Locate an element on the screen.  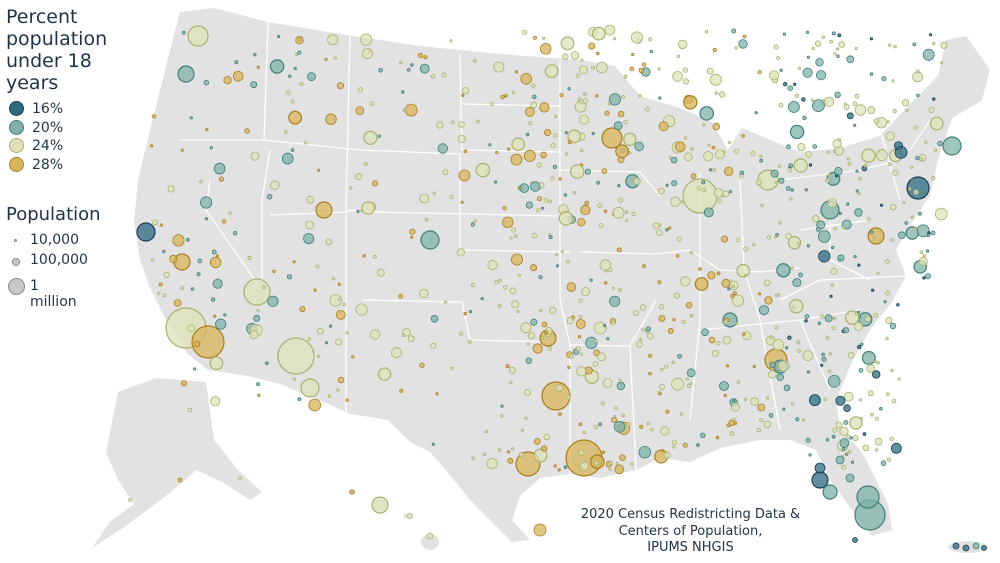
legend-pop-dot-1m is located at coordinates (16, 286).